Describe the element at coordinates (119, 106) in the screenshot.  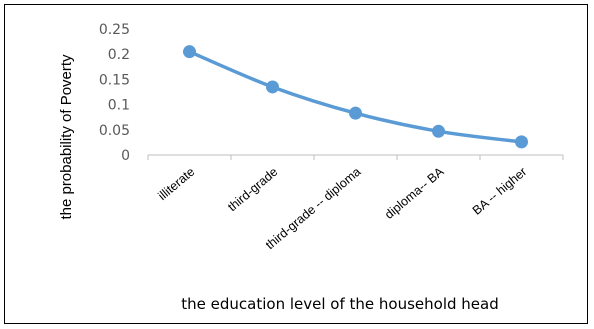
I see `y-tick-label: 0.1` at that location.